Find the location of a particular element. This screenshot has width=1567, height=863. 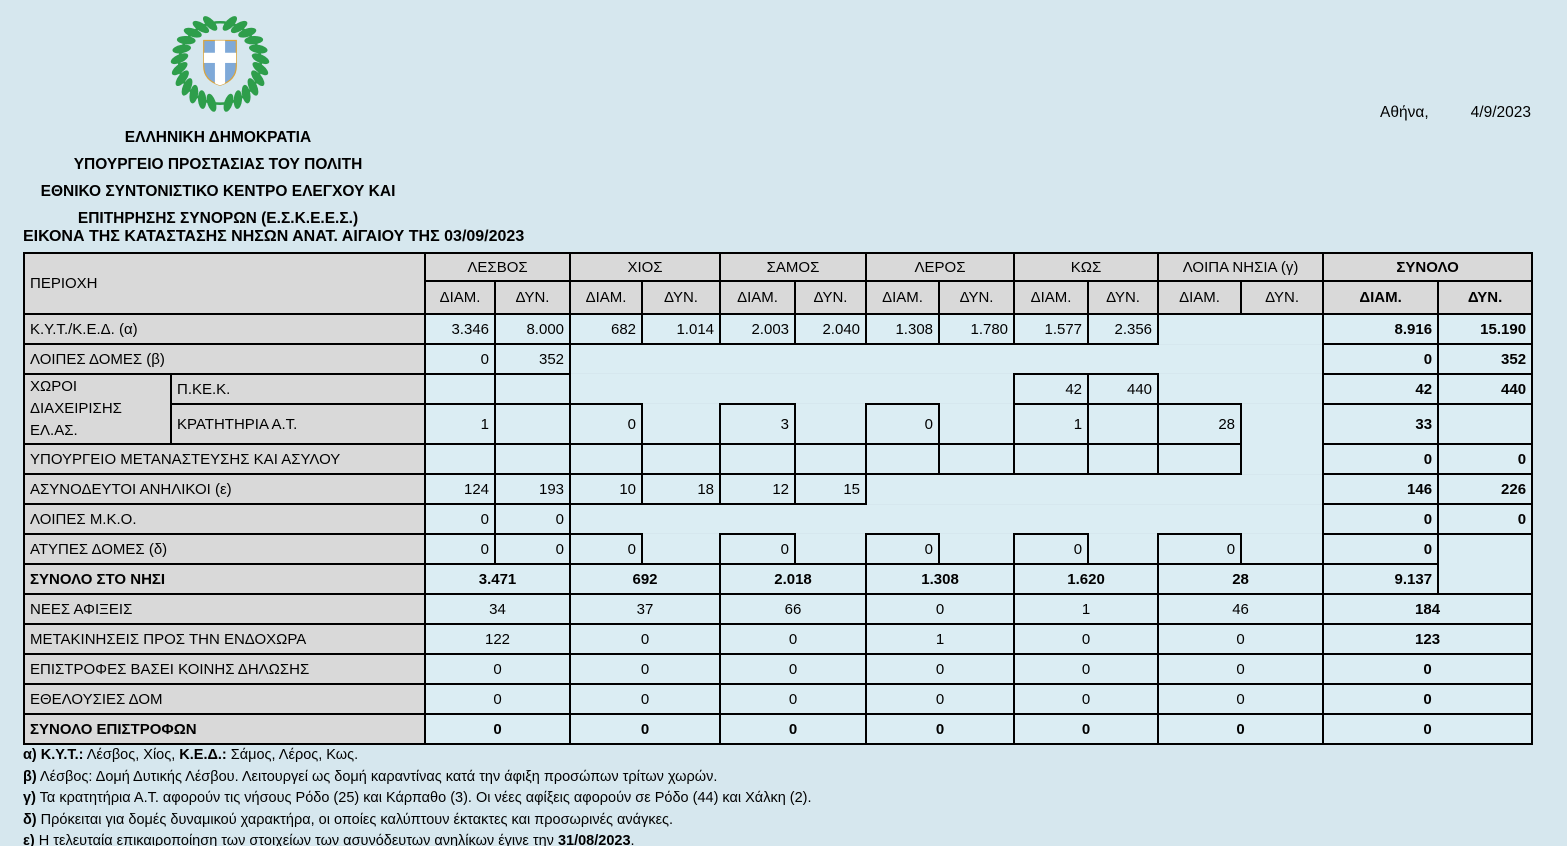

total-cell: 33 is located at coordinates (1381, 424).